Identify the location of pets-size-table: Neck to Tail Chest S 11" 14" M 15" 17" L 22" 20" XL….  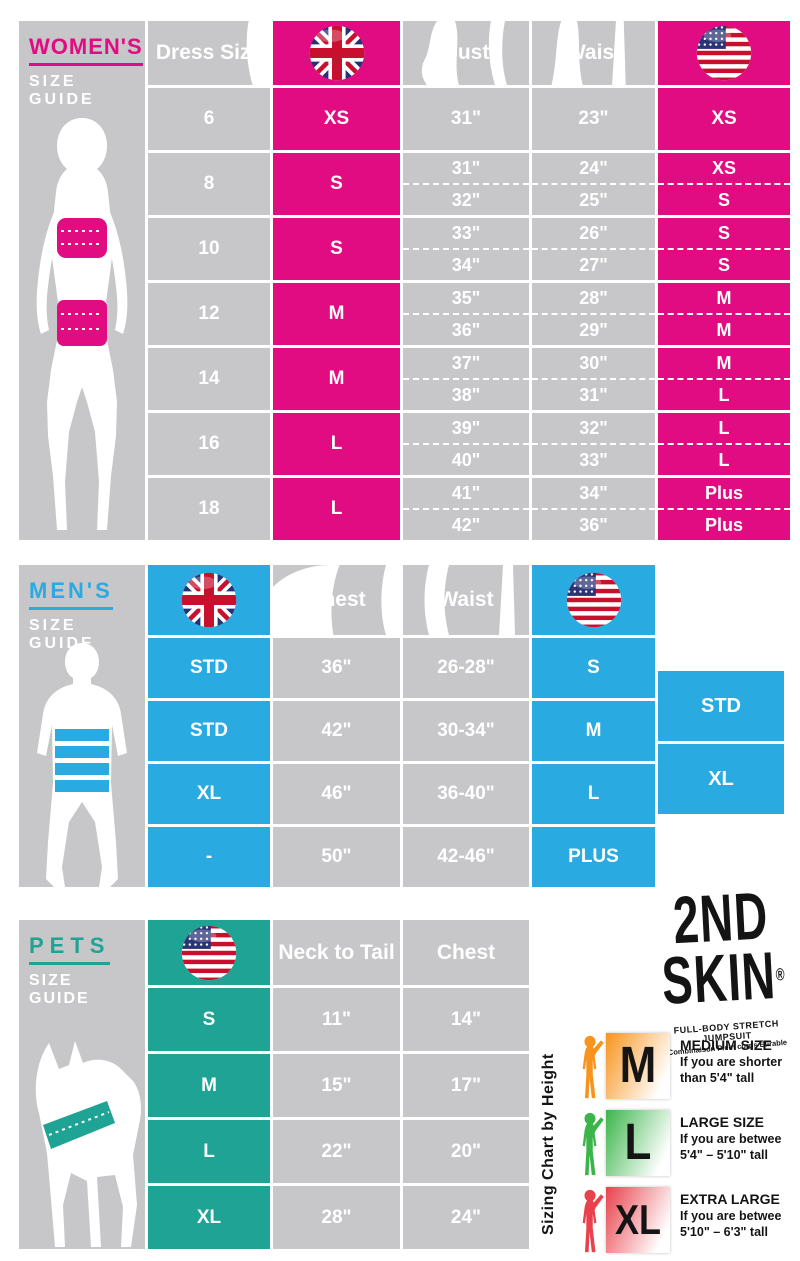
(338, 1084).